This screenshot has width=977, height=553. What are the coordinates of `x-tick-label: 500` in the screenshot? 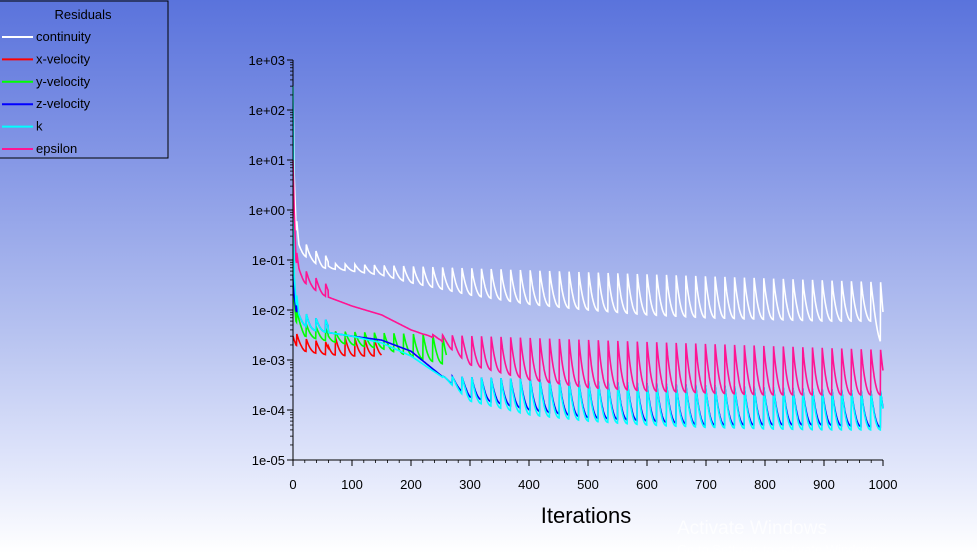 It's located at (588, 484).